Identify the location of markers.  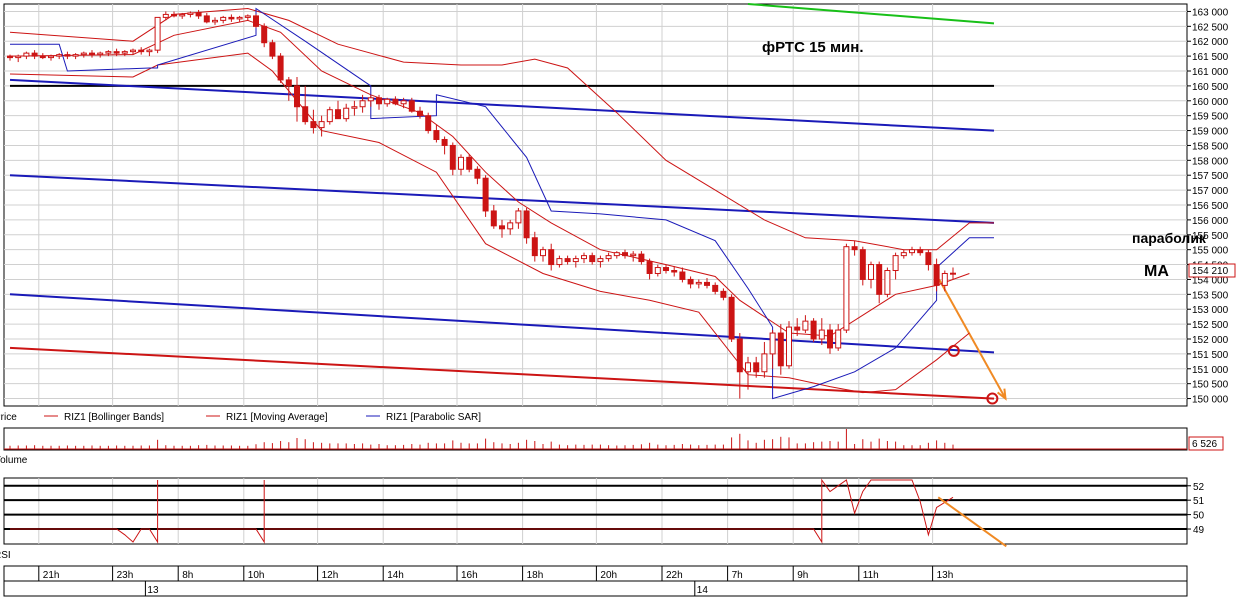
(973, 374).